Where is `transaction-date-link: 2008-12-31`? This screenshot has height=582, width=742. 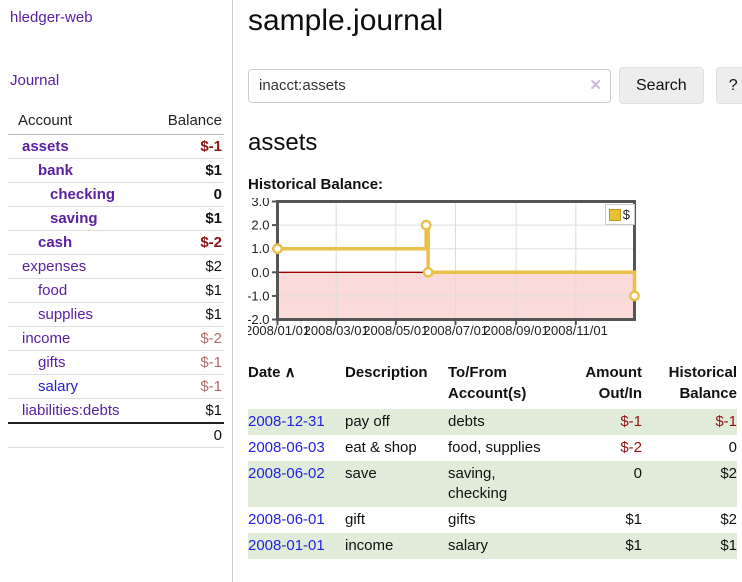 transaction-date-link: 2008-12-31 is located at coordinates (286, 421).